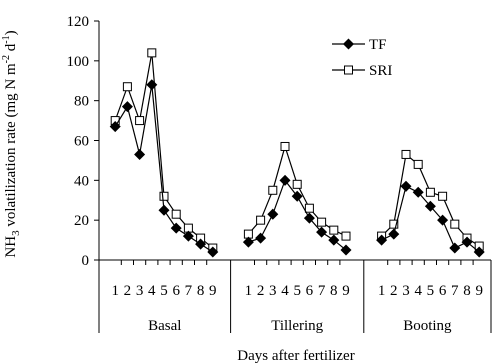  What do you see at coordinates (16, 233) in the screenshot?
I see `y-axis-title-subscript: 3` at bounding box center [16, 233].